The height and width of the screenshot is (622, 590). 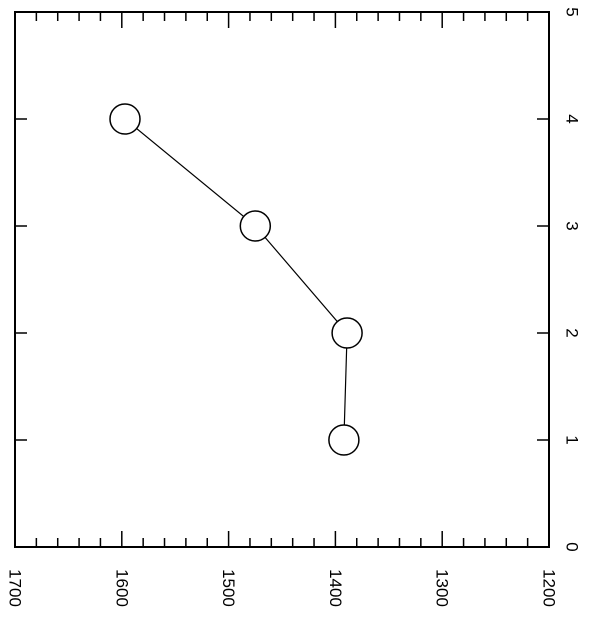 I want to click on y-tick-label: 1200, so click(x=549, y=588).